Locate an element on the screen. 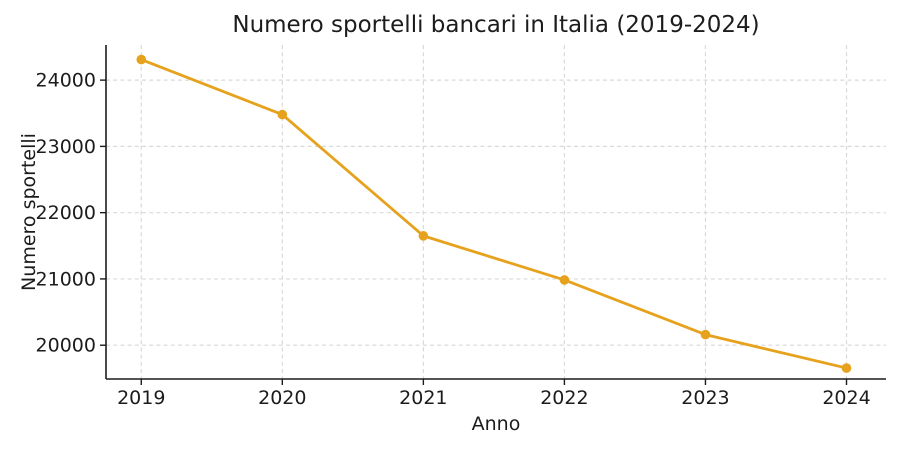  x-tick-label: 2020 is located at coordinates (282, 398).